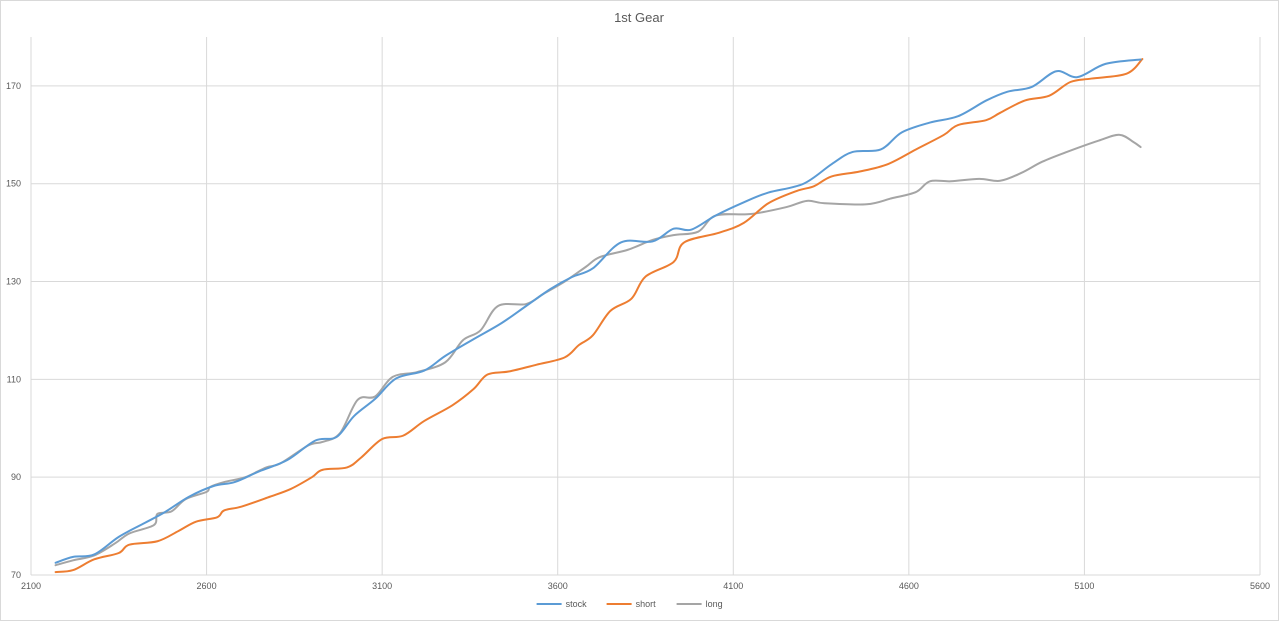 This screenshot has height=621, width=1279. I want to click on chart-title: 1st Gear, so click(639, 17).